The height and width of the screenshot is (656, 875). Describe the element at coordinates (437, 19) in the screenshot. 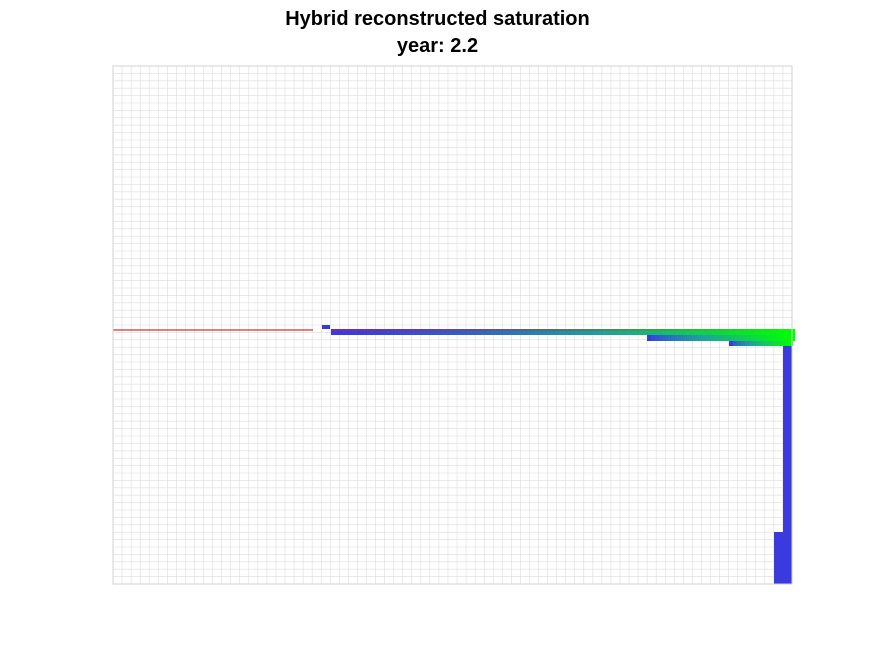

I see `figure-title: Hybrid reconstructed saturation` at that location.